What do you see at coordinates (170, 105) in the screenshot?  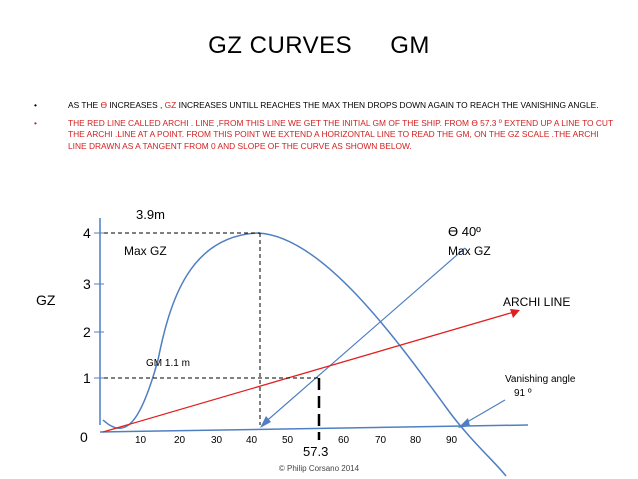 I see `bullet-1-part-4: GZ` at bounding box center [170, 105].